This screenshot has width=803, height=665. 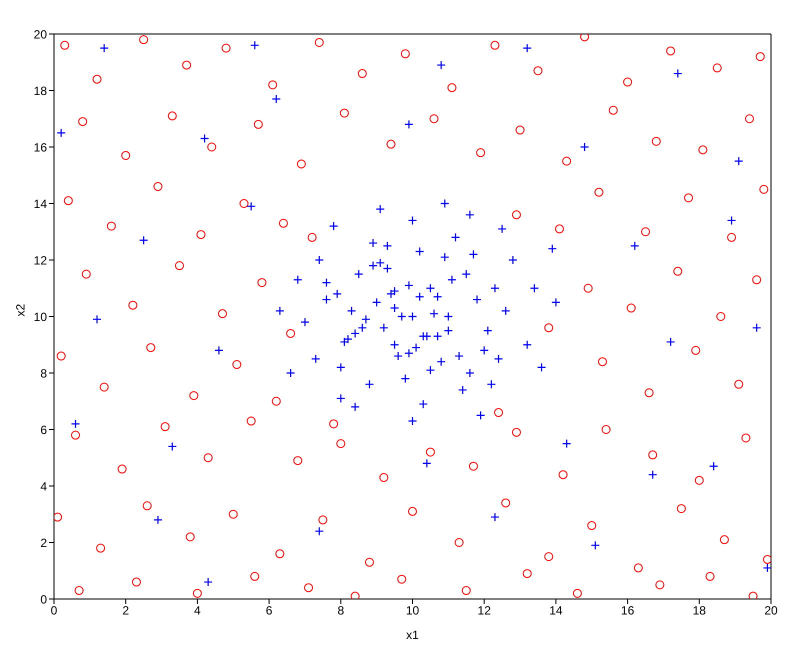 I want to click on y-axis-title: x2, so click(x=20, y=310).